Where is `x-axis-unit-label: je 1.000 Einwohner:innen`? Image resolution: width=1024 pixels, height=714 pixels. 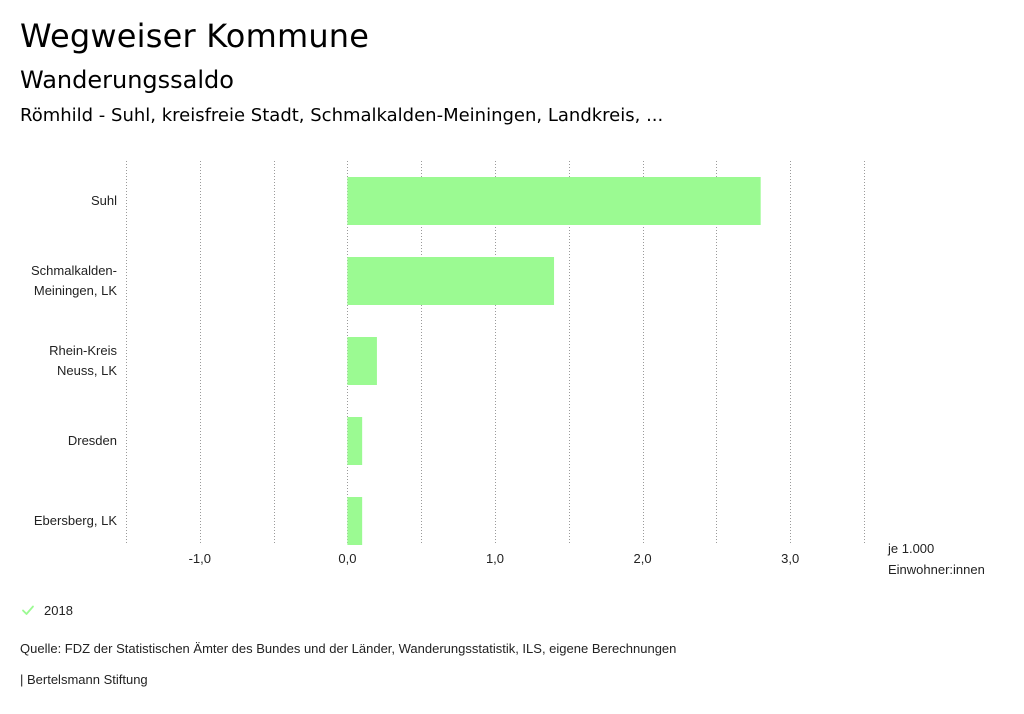
x-axis-unit-label: je 1.000 Einwohner:innen is located at coordinates (936, 559).